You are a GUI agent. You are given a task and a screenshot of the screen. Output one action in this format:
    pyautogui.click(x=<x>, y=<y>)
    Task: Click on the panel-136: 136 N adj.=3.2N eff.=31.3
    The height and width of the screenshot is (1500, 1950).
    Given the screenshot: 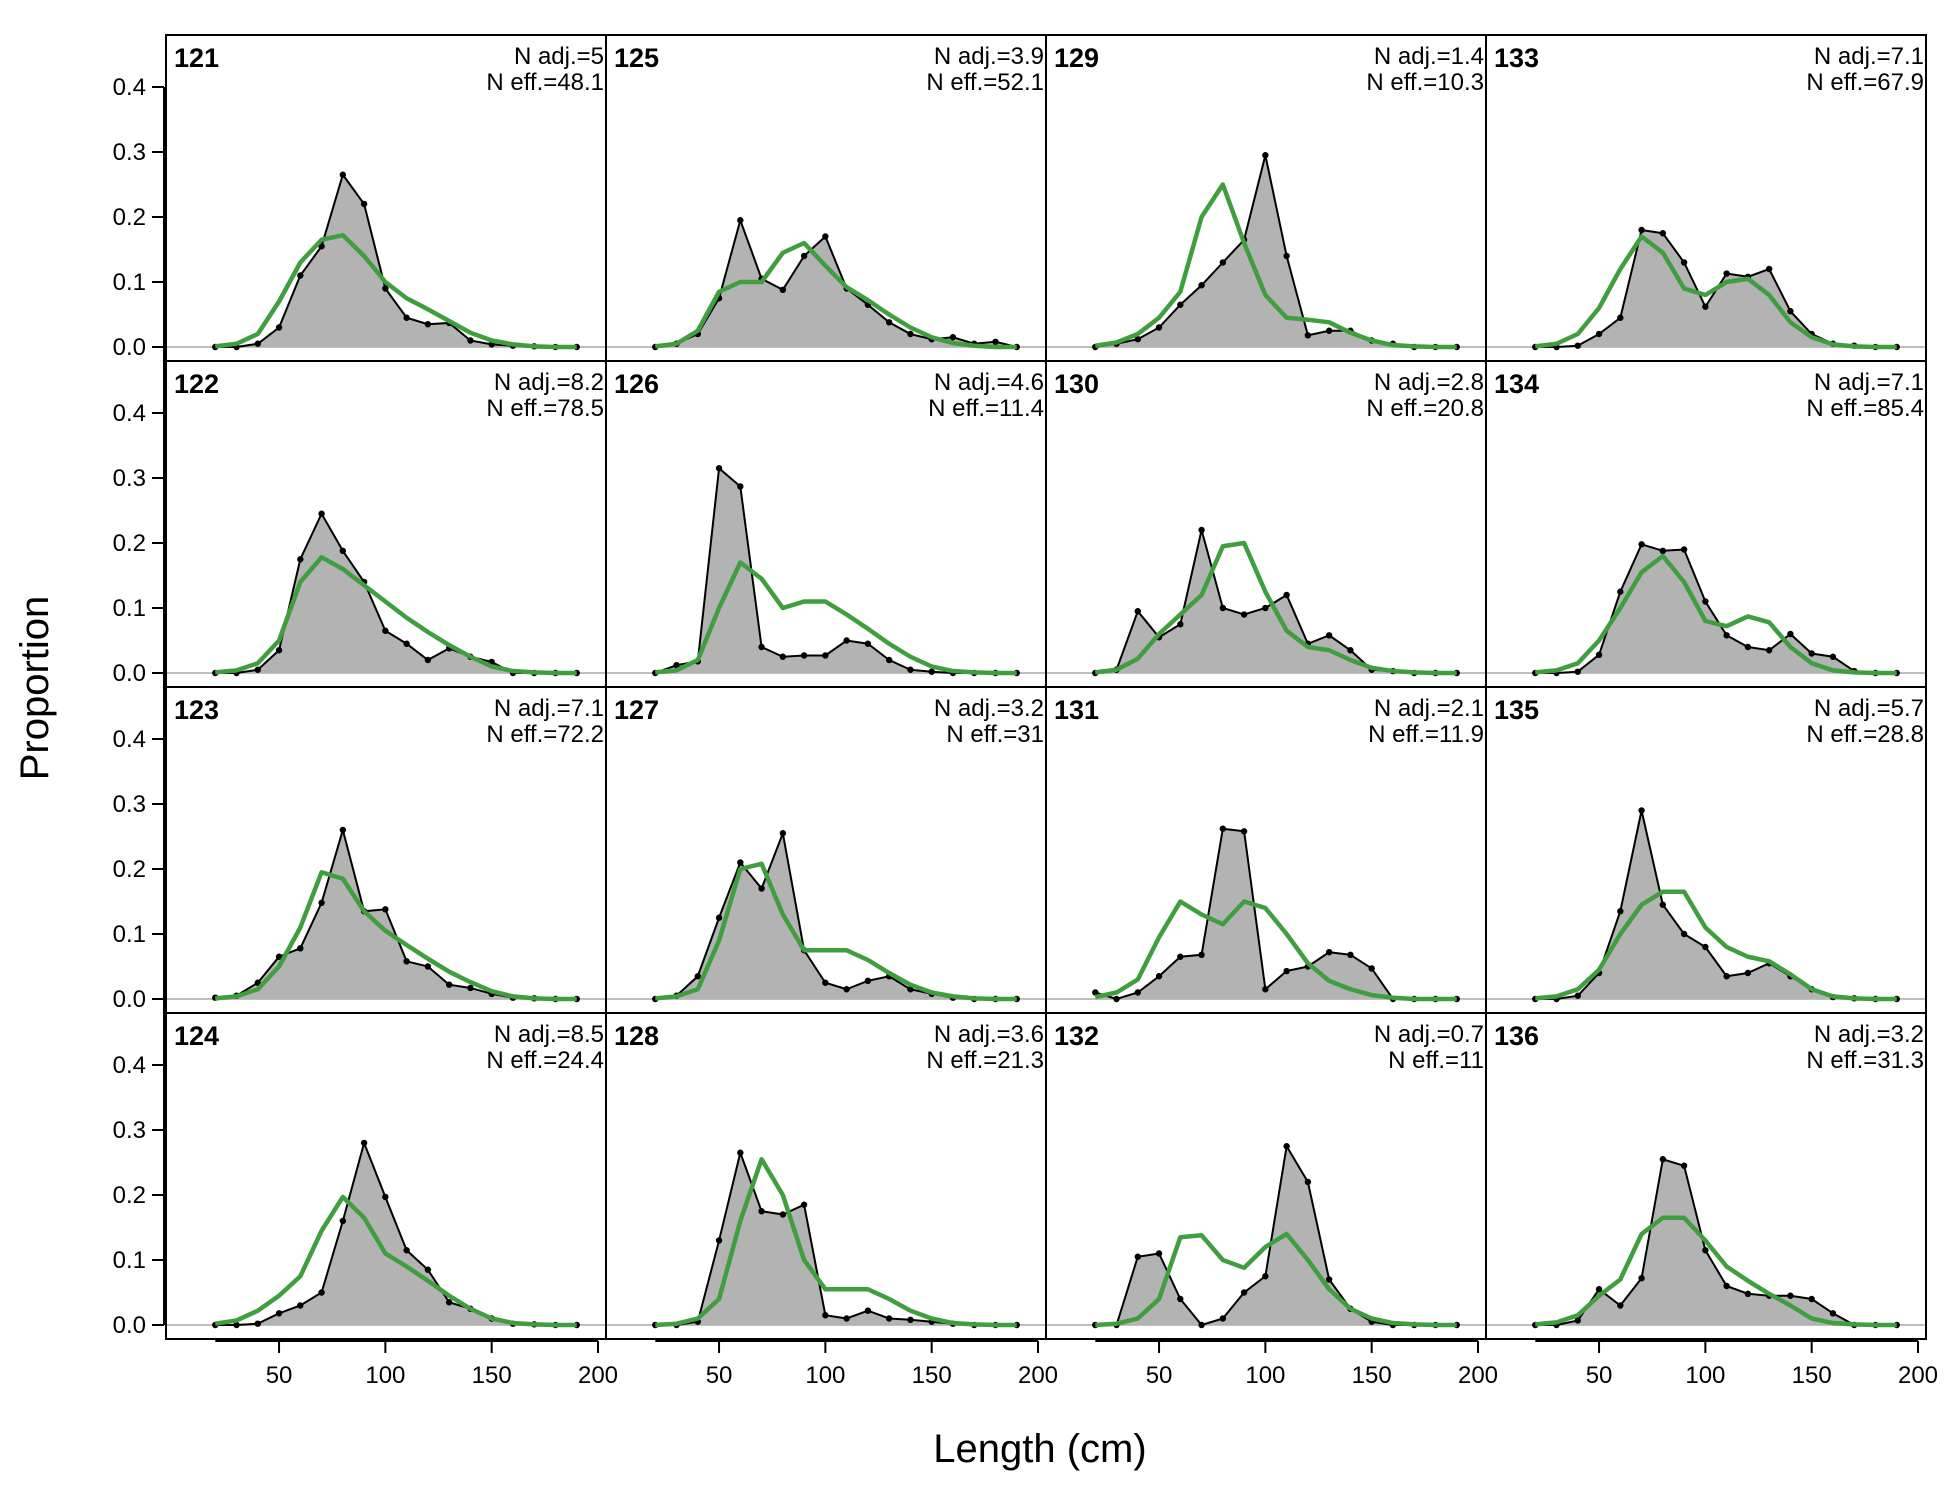 What is the action you would take?
    pyautogui.click(x=1706, y=1176)
    